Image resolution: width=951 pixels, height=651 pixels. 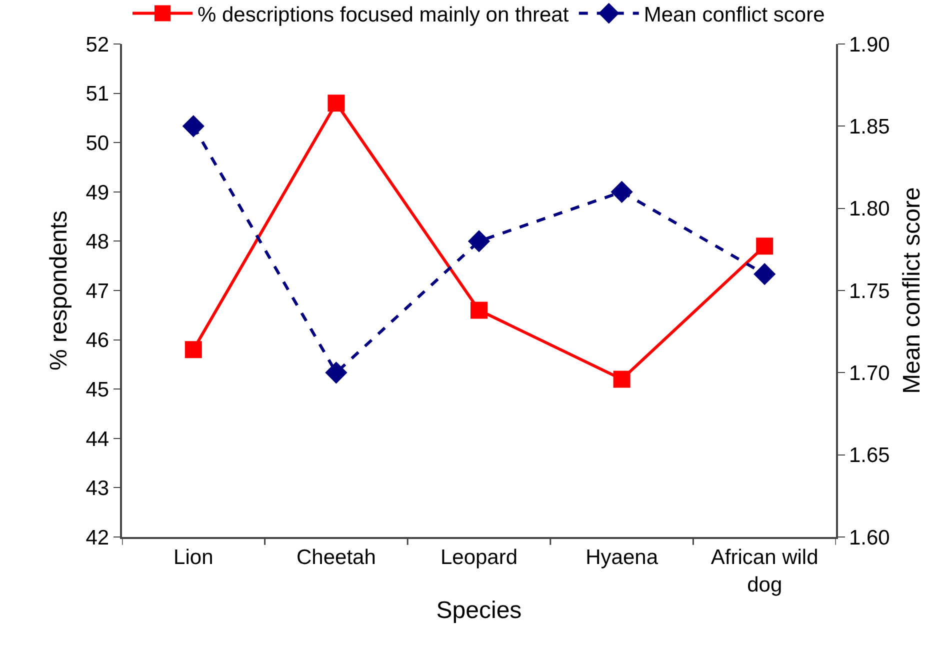 I want to click on x-tick-label: Cheetah, so click(x=336, y=557).